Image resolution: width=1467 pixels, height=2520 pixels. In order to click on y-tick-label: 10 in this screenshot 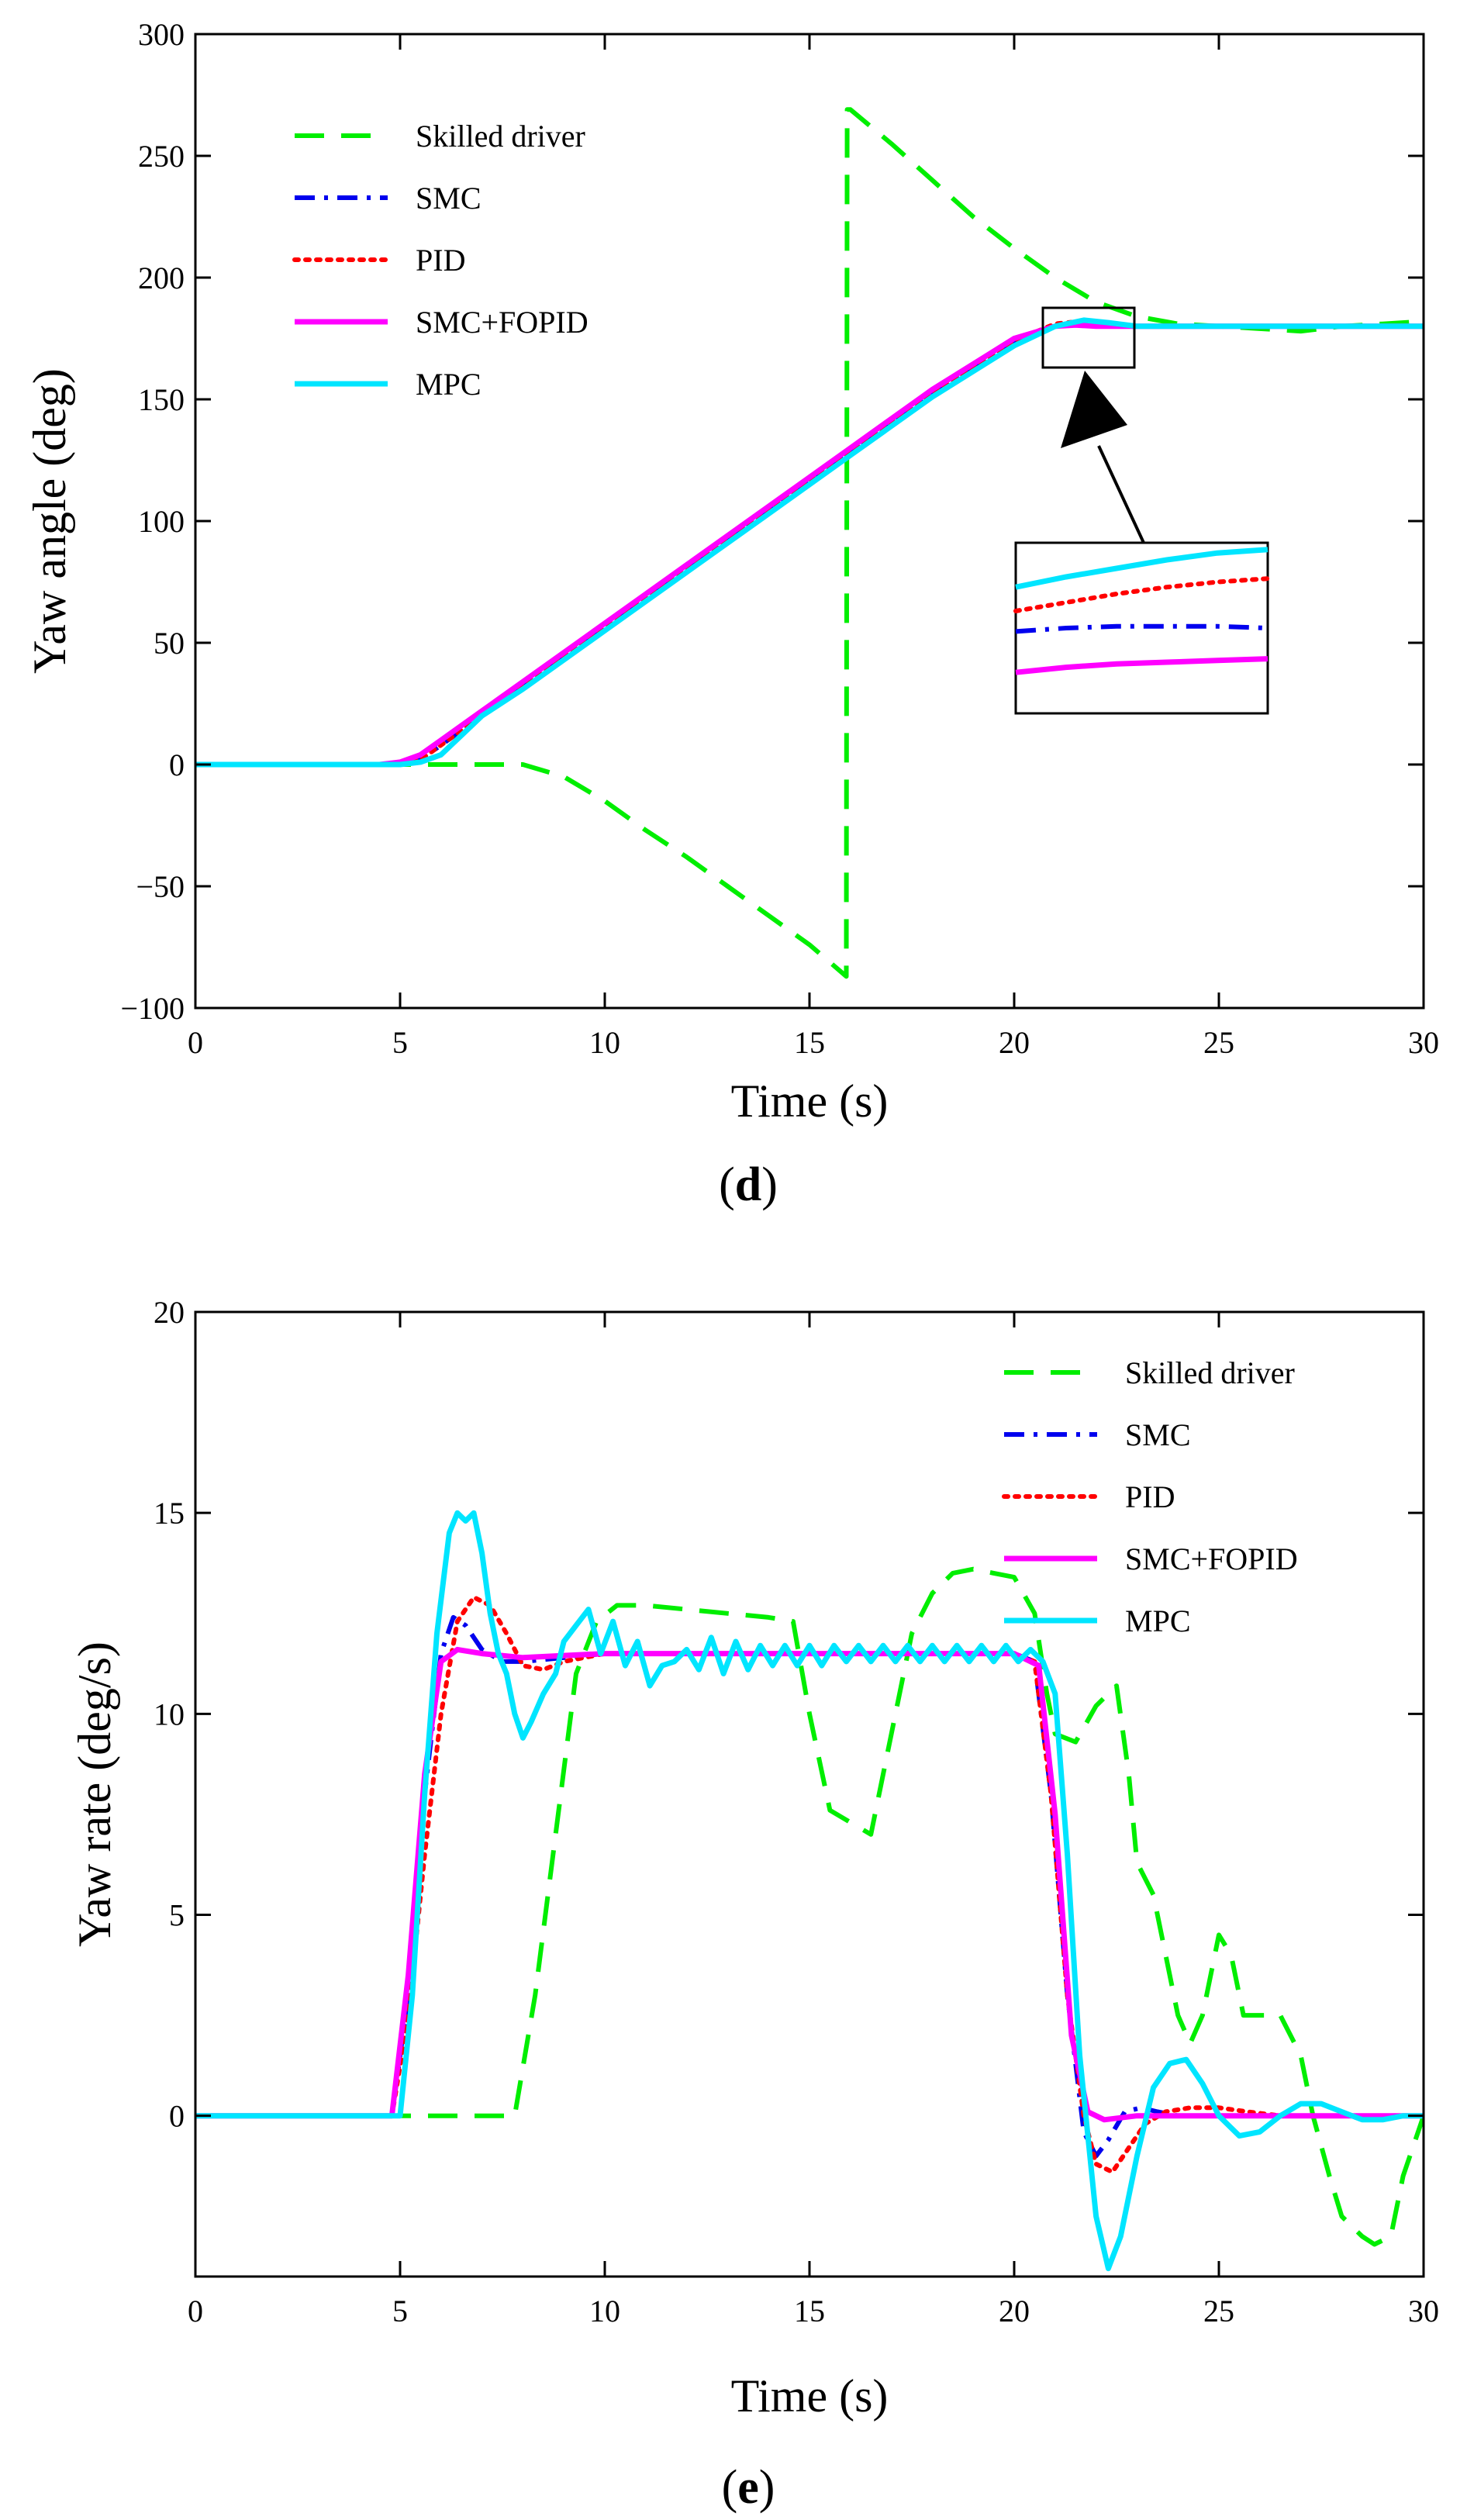, I will do `click(169, 1714)`.